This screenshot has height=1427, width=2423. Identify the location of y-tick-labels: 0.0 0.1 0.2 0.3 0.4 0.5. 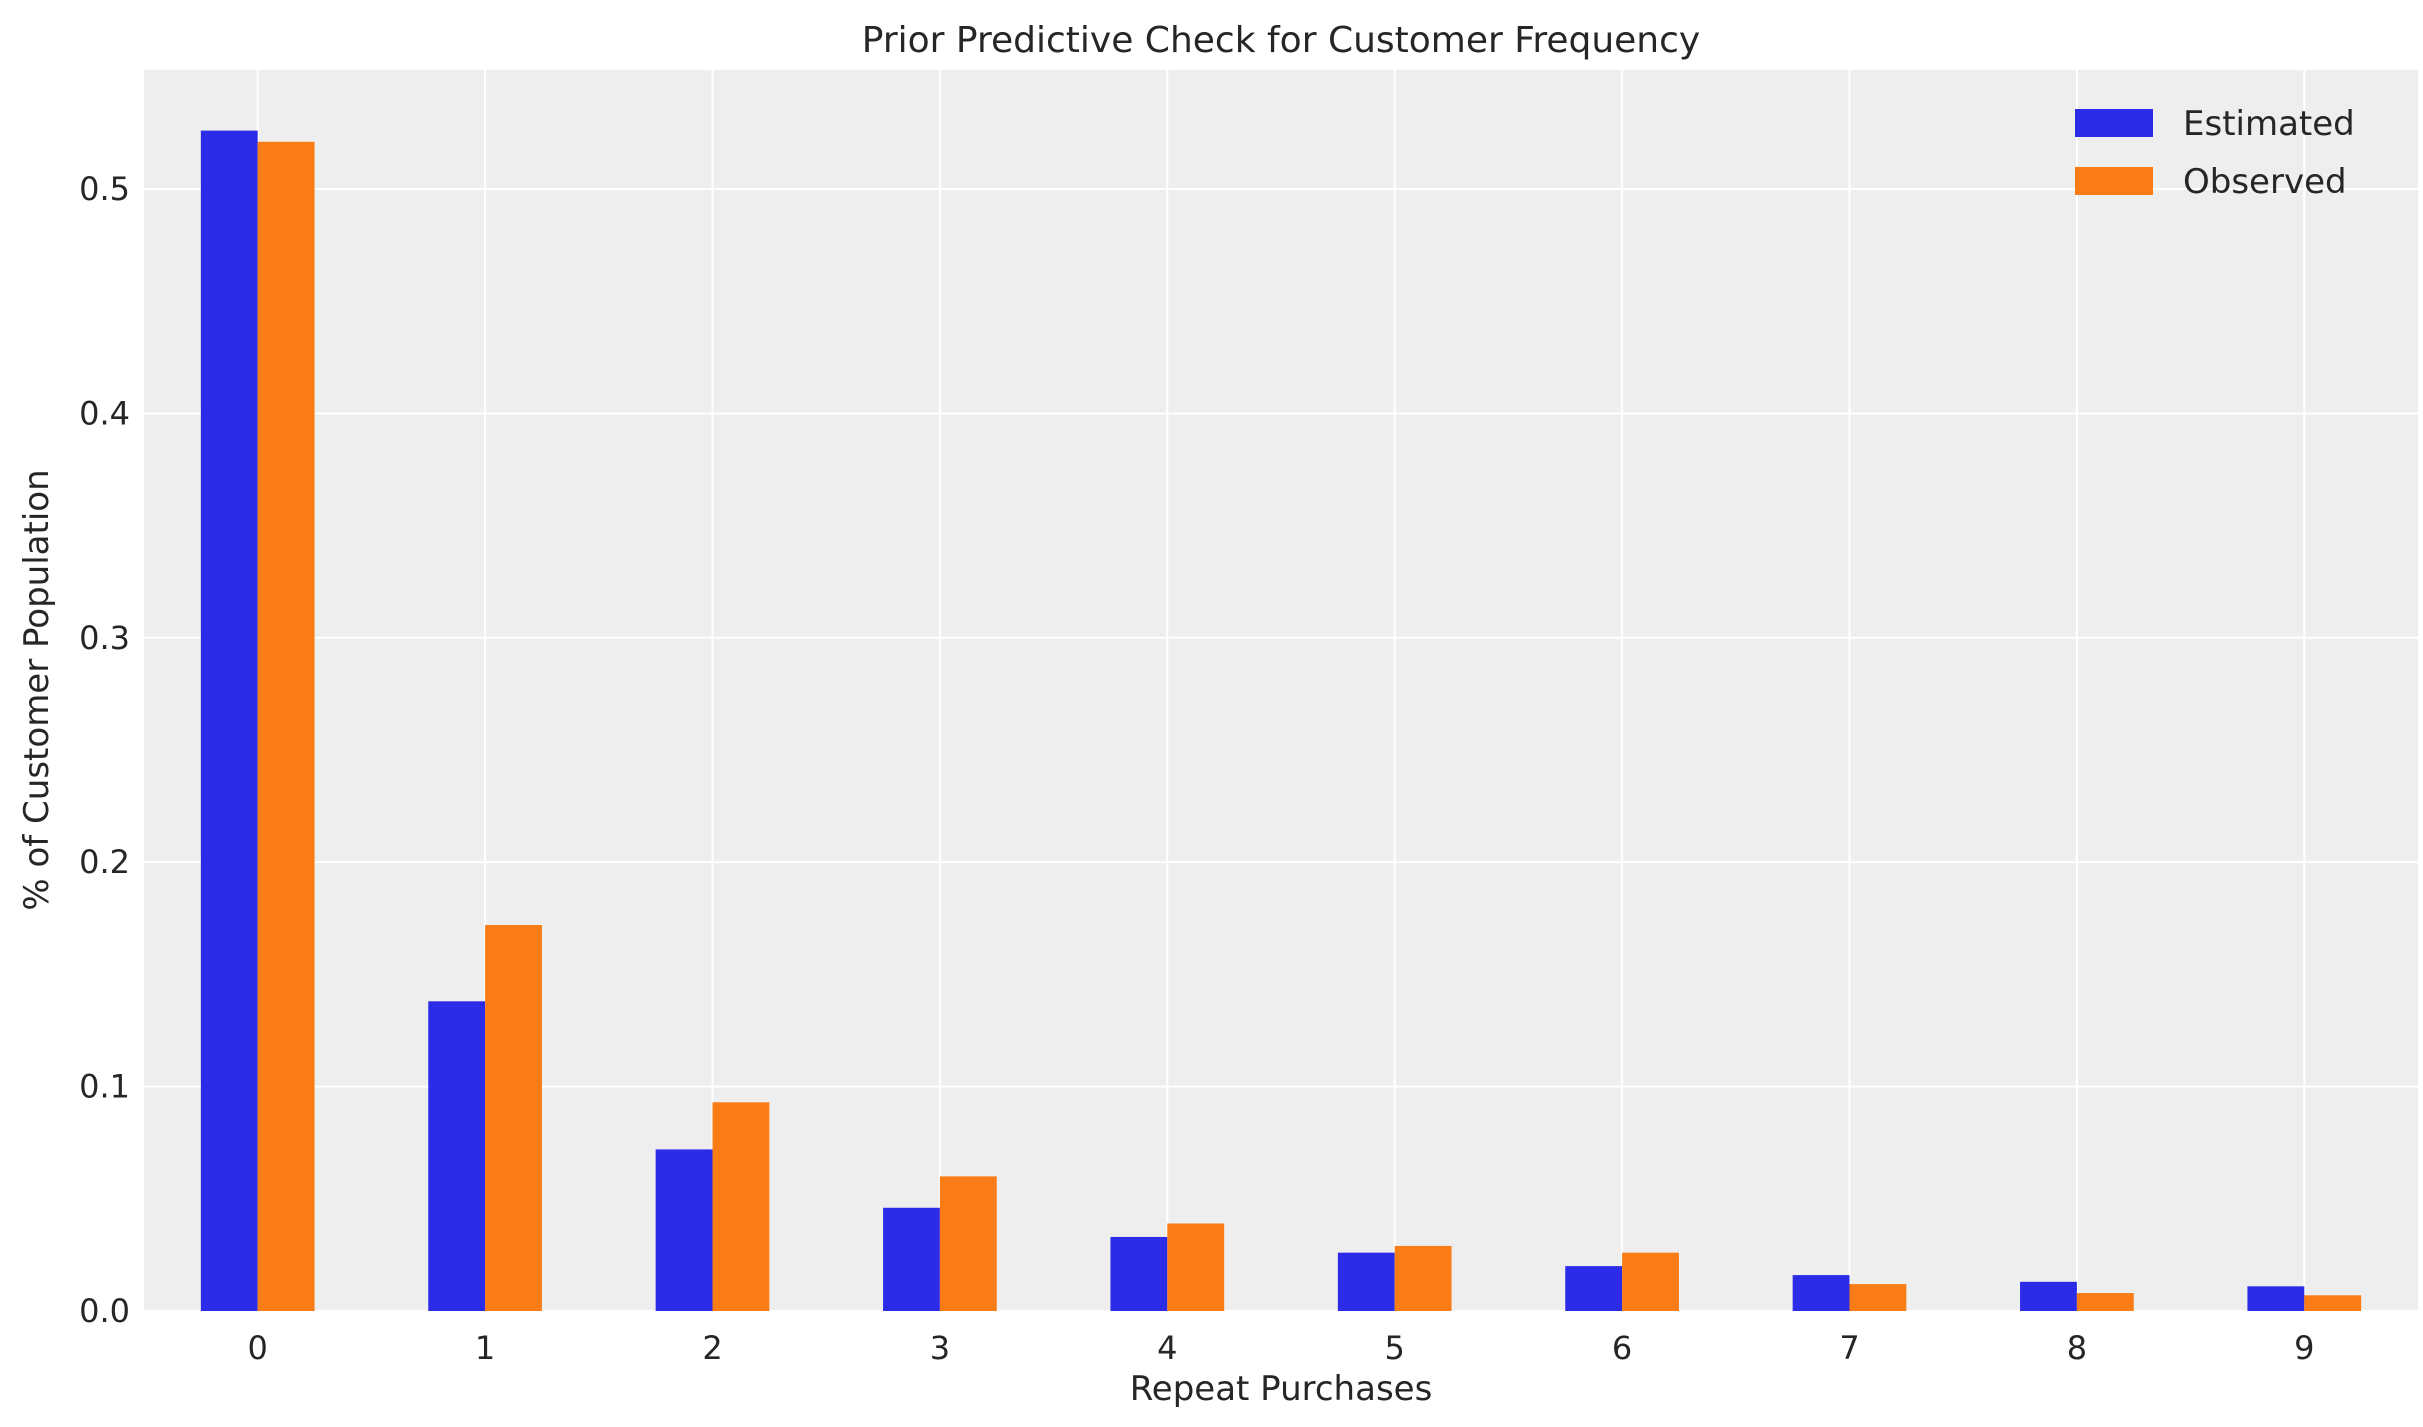
(104, 750).